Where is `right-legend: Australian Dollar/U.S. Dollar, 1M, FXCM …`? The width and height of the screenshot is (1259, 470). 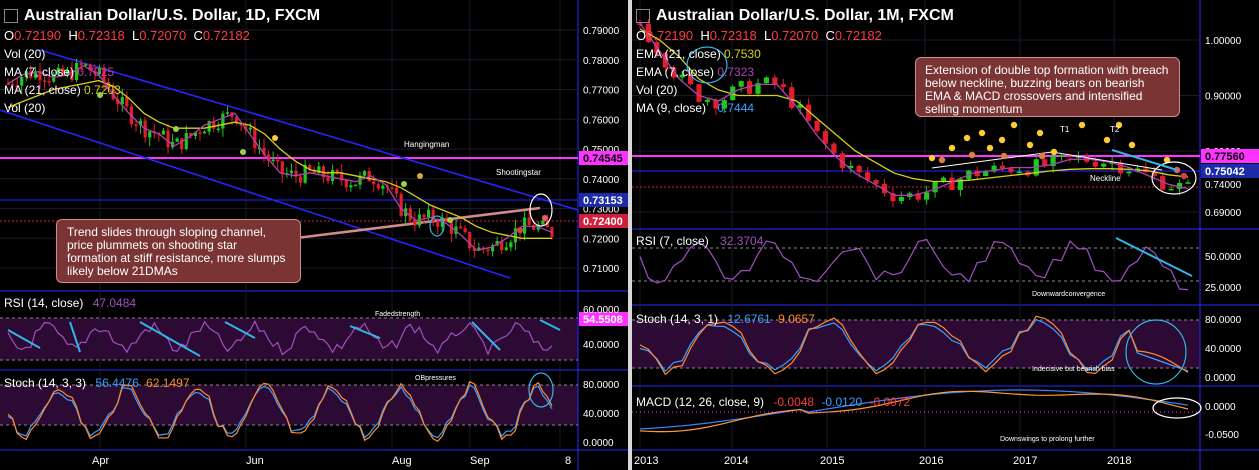
right-legend: Australian Dollar/U.S. Dollar, 1M, FXCM … is located at coordinates (795, 62).